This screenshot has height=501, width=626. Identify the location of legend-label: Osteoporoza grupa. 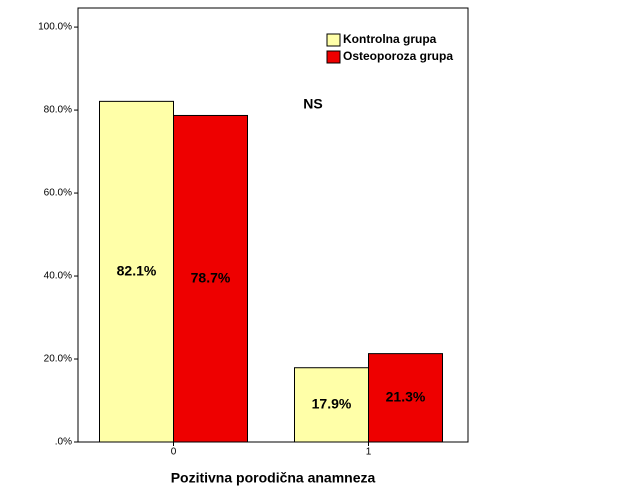
(398, 56).